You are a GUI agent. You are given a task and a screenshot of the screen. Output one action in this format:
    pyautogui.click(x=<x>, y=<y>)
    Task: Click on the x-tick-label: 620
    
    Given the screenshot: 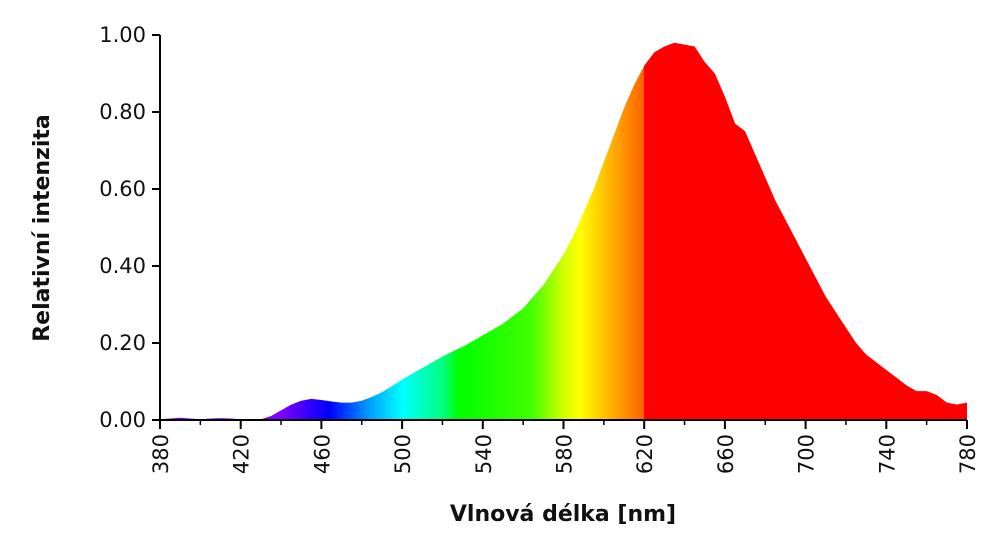 What is the action you would take?
    pyautogui.click(x=645, y=454)
    